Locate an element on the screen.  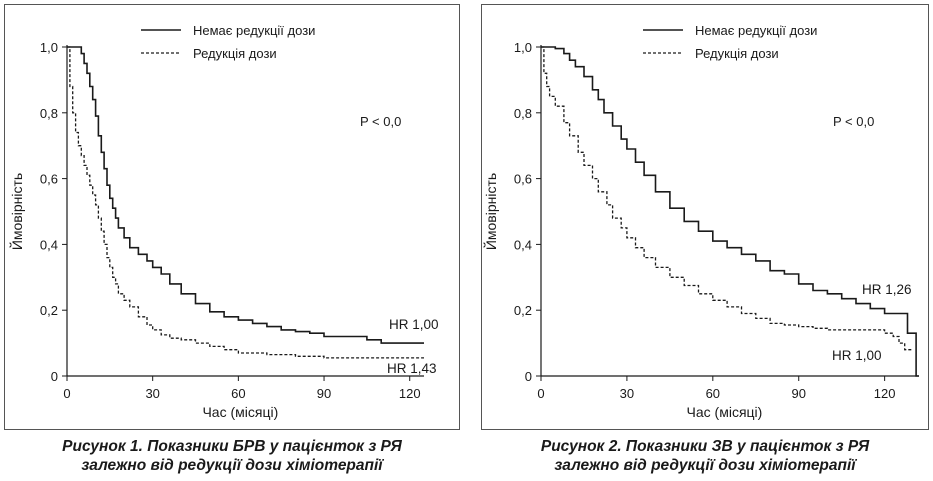
caption-2-line-2: залежно від редукції дози хіміотерапії is located at coordinates (705, 465).